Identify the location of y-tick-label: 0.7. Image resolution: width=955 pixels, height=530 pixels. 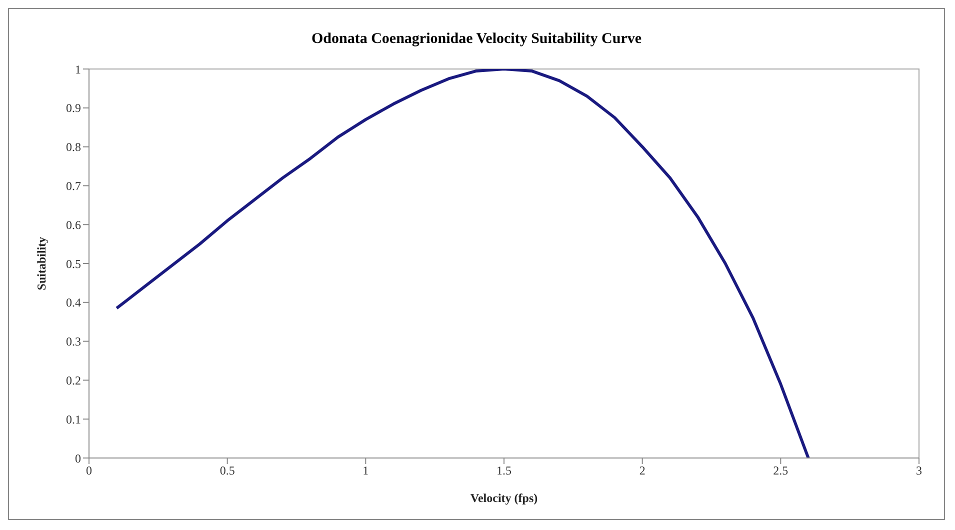
(73, 185).